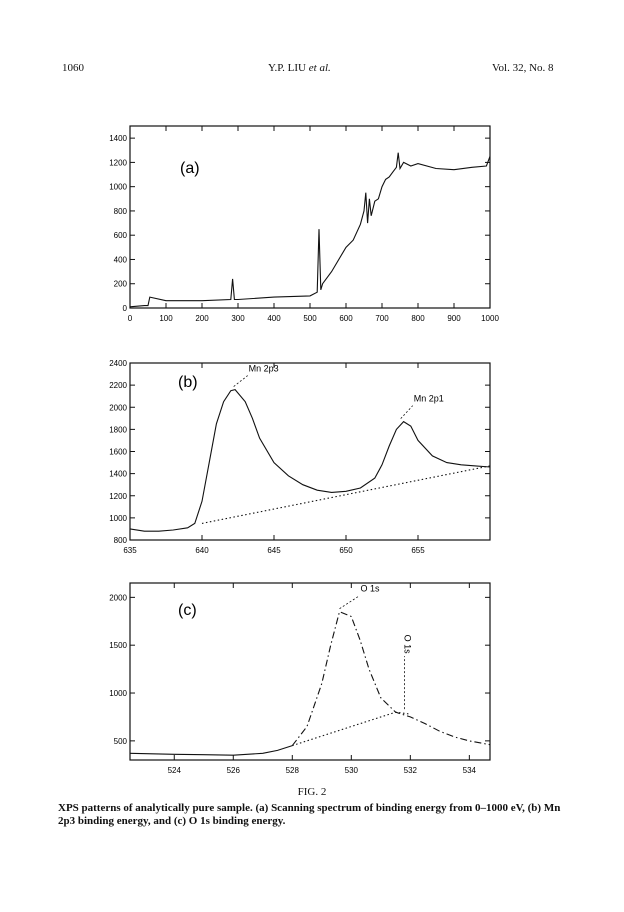  What do you see at coordinates (202, 550) in the screenshot?
I see `x-tick-label: 640` at bounding box center [202, 550].